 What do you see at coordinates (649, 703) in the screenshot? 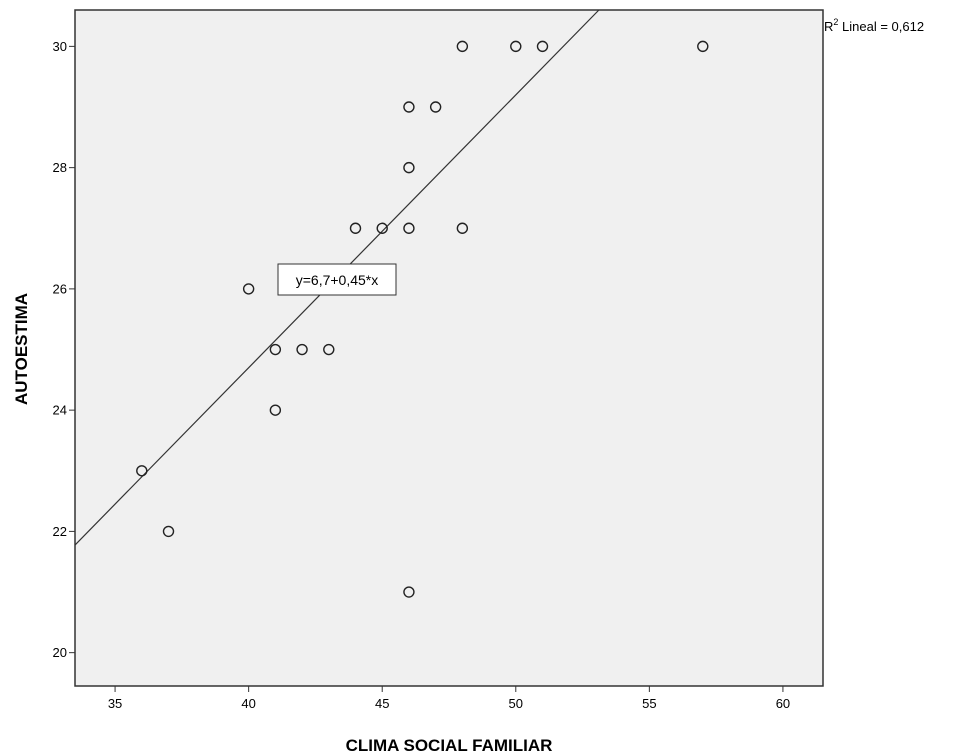
I see `x-tick-label: 55` at bounding box center [649, 703].